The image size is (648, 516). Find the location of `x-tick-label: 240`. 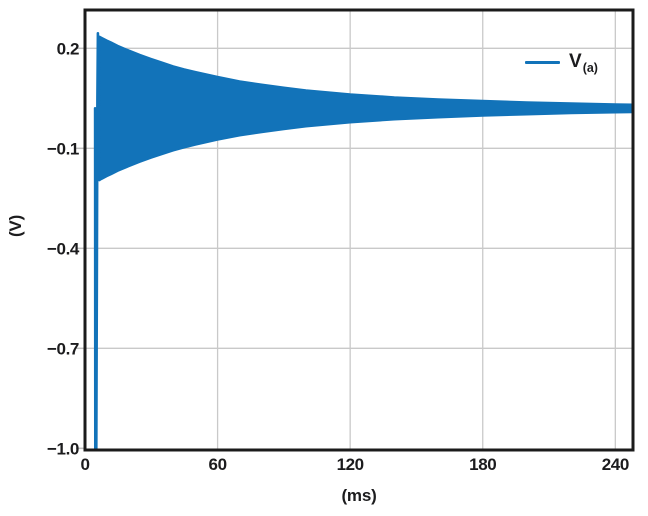

x-tick-label: 240 is located at coordinates (615, 464).